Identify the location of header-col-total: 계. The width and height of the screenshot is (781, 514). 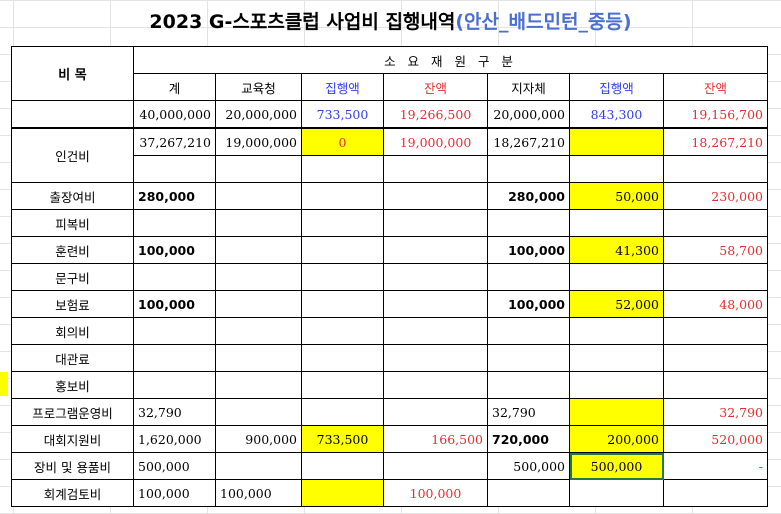
(174, 87).